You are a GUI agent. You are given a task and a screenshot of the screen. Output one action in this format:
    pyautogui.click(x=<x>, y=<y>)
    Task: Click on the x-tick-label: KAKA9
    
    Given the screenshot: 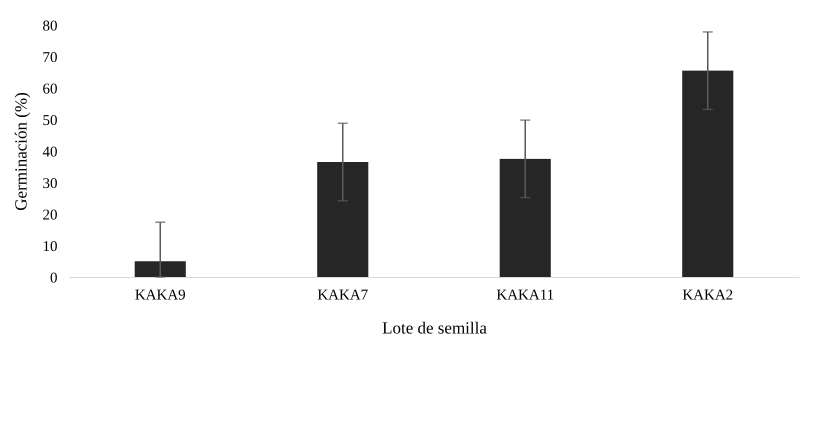 What is the action you would take?
    pyautogui.click(x=160, y=296)
    